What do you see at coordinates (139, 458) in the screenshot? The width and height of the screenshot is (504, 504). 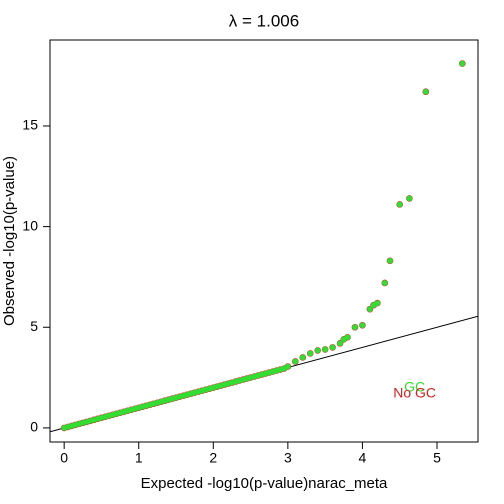 I see `x-tick-label: 1` at bounding box center [139, 458].